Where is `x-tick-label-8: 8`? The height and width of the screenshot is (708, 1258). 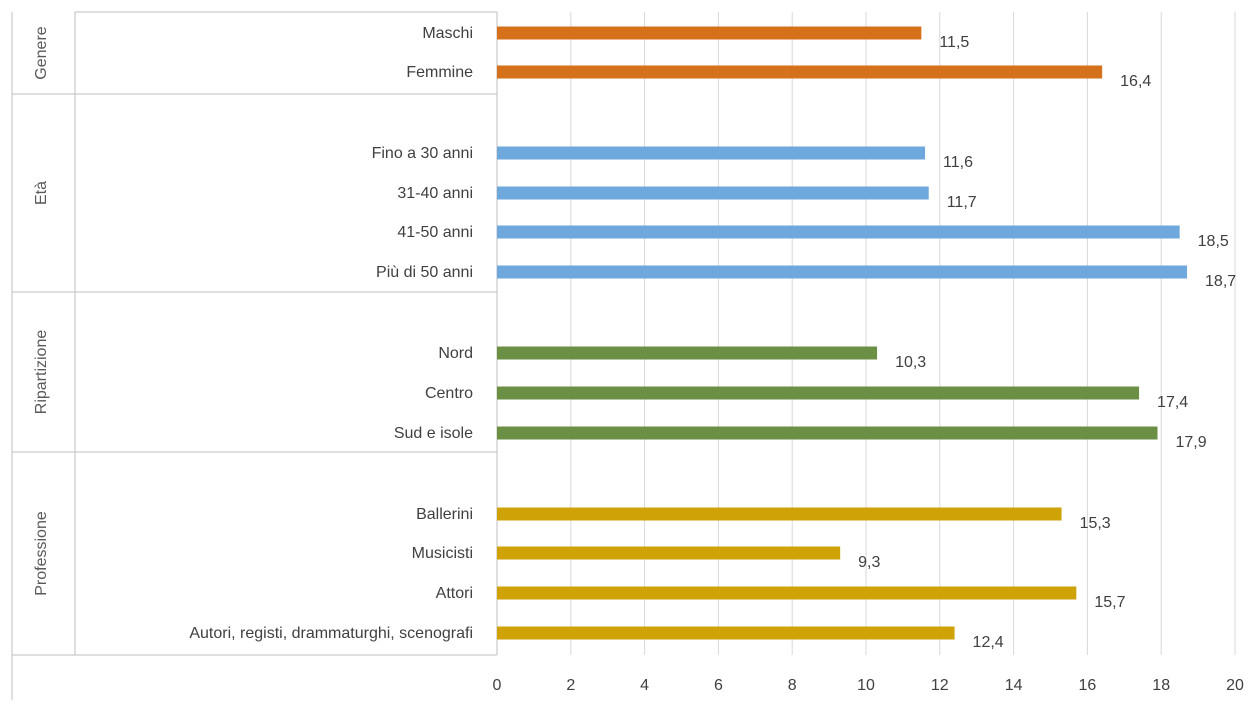
x-tick-label-8: 8 is located at coordinates (792, 685).